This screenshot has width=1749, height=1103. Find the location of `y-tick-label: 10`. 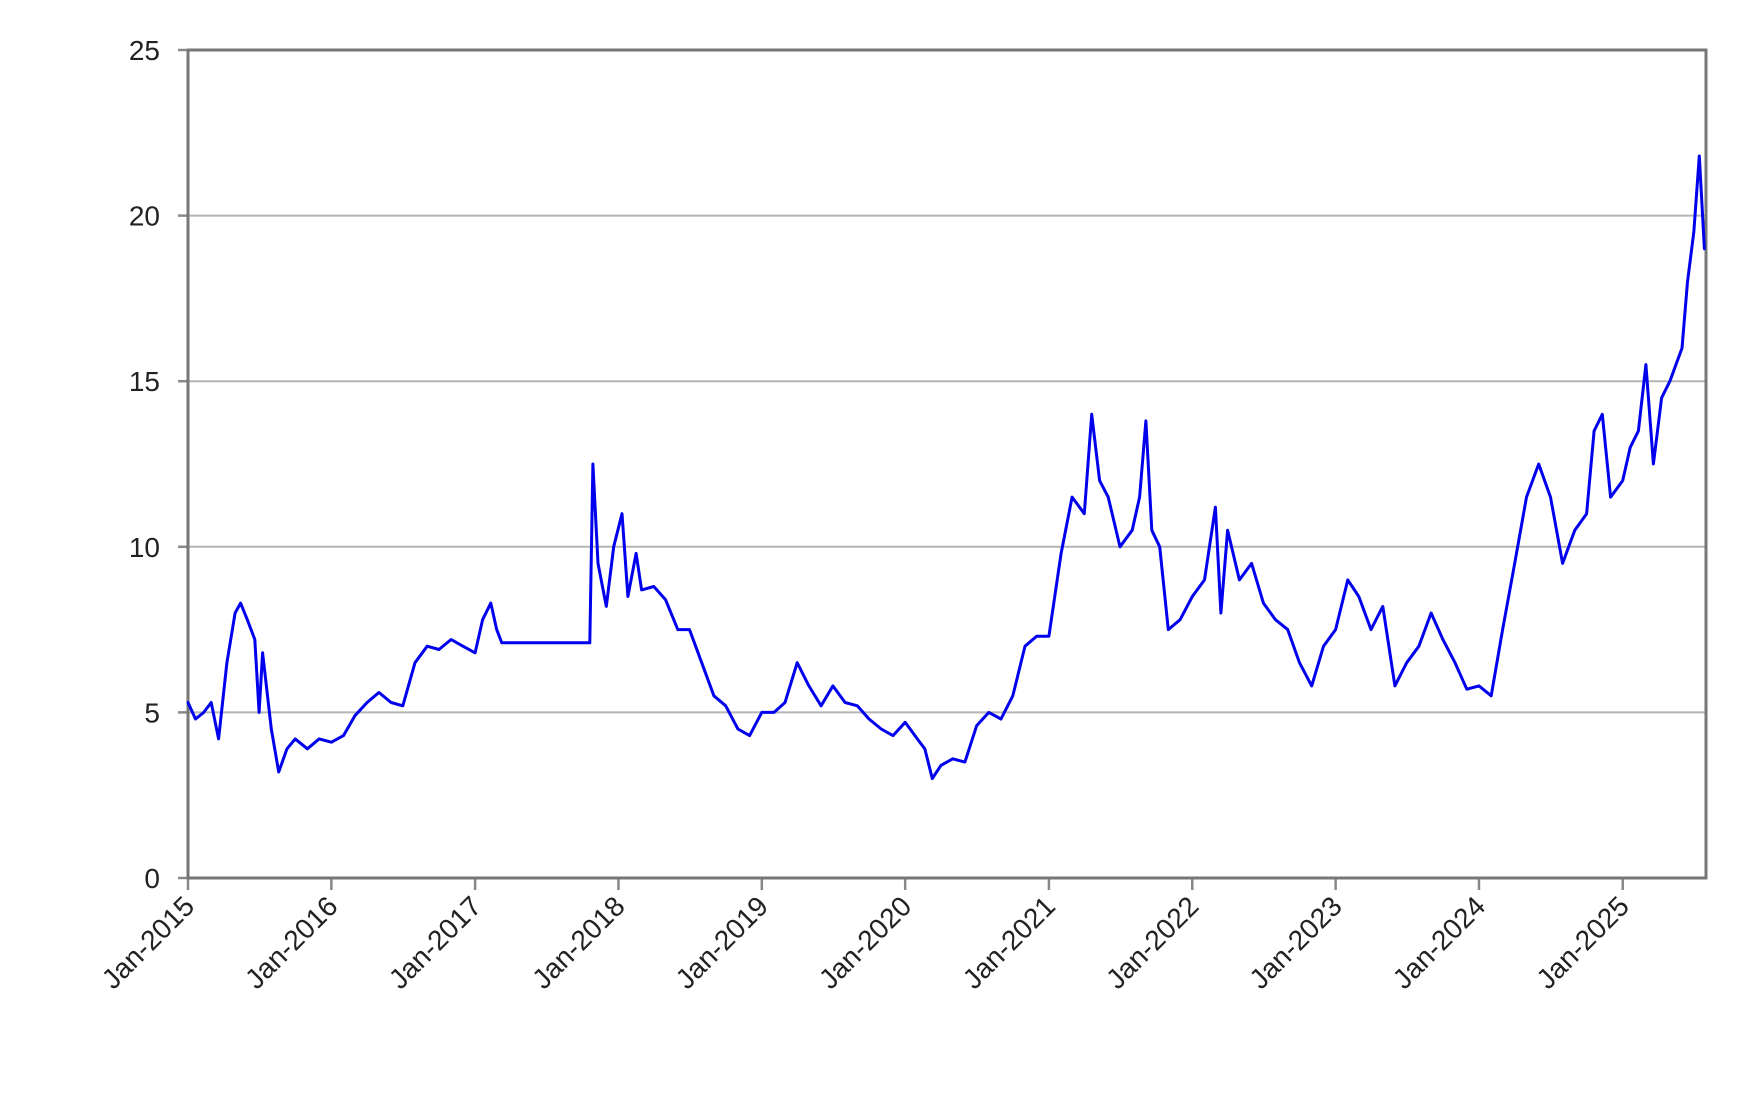

y-tick-label: 10 is located at coordinates (144, 547).